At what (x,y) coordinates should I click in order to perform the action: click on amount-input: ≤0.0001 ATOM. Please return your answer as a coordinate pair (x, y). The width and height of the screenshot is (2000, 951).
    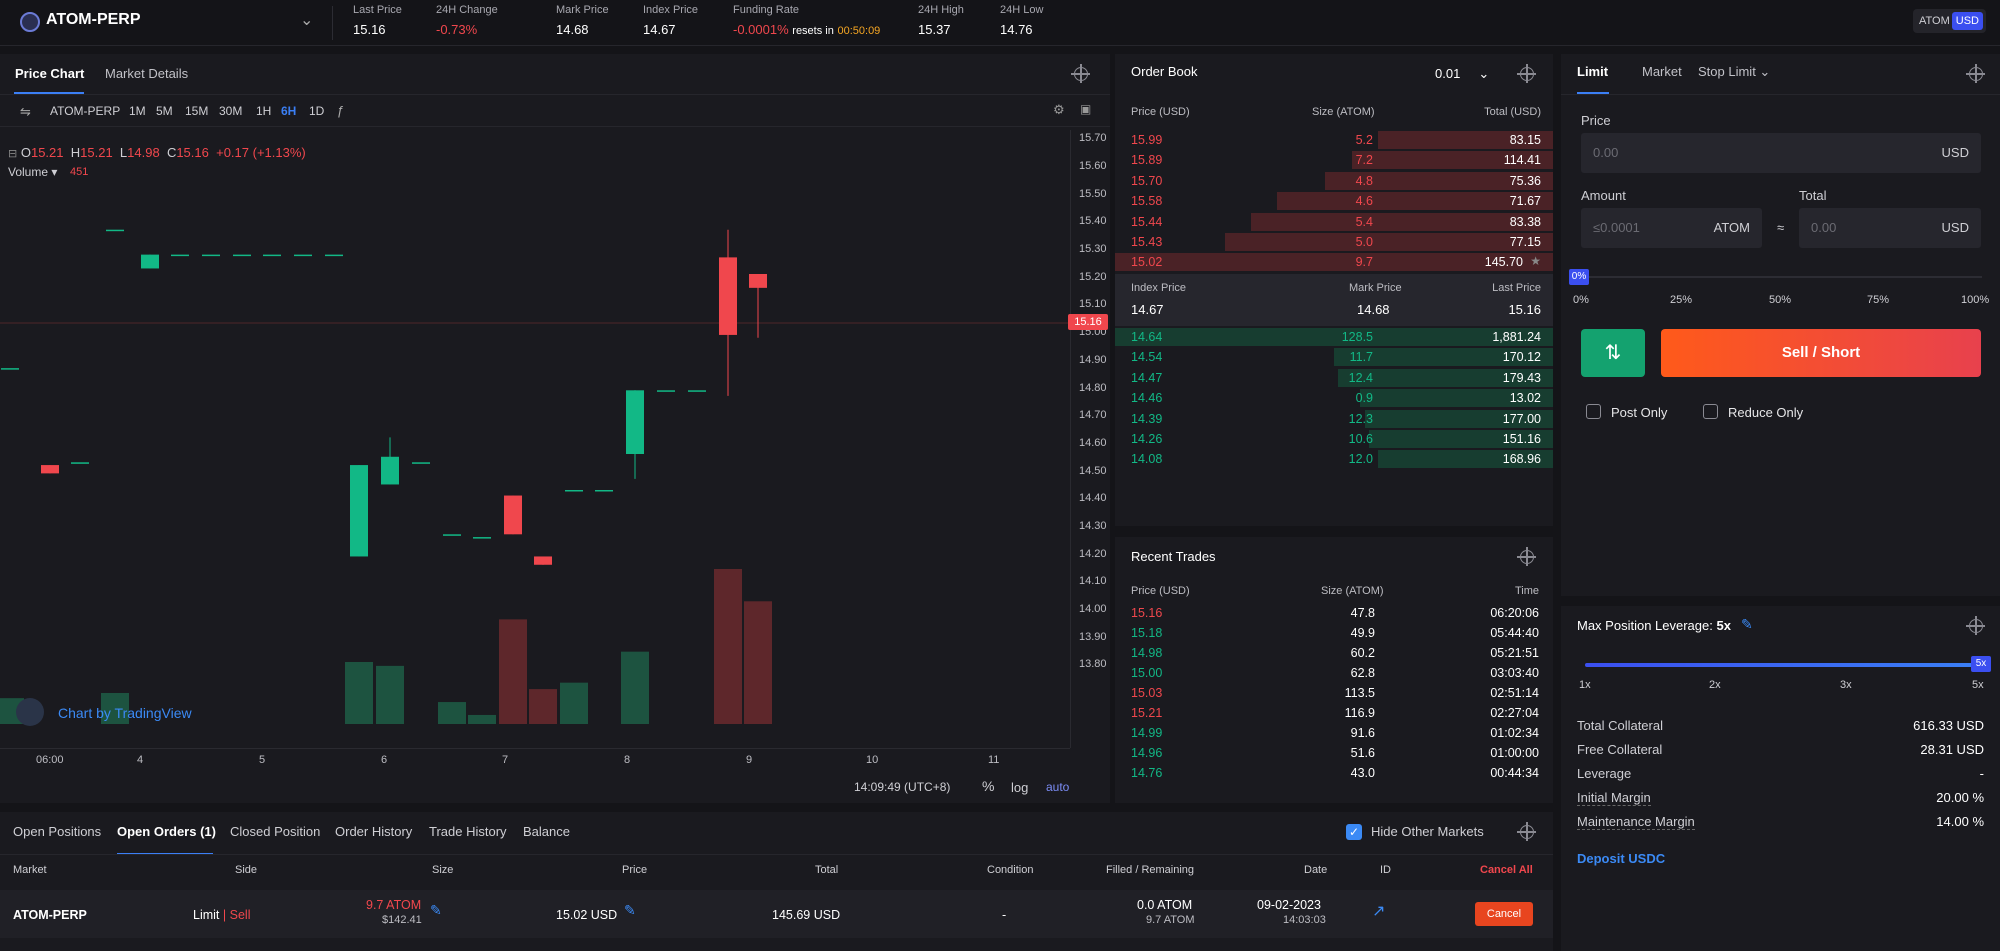
    Looking at the image, I should click on (1671, 228).